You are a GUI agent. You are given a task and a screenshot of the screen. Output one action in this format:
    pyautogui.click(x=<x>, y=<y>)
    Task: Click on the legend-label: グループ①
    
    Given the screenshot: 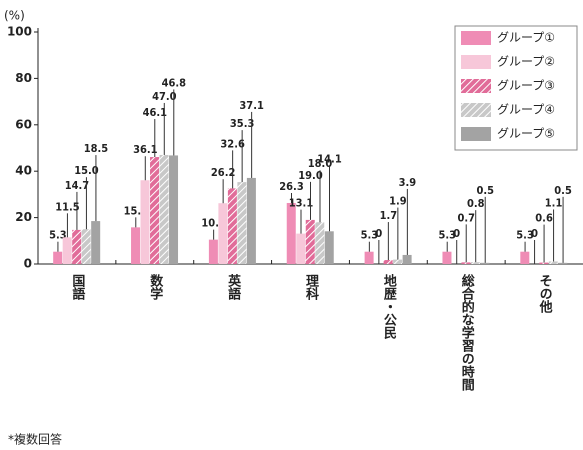 What is the action you would take?
    pyautogui.click(x=526, y=38)
    